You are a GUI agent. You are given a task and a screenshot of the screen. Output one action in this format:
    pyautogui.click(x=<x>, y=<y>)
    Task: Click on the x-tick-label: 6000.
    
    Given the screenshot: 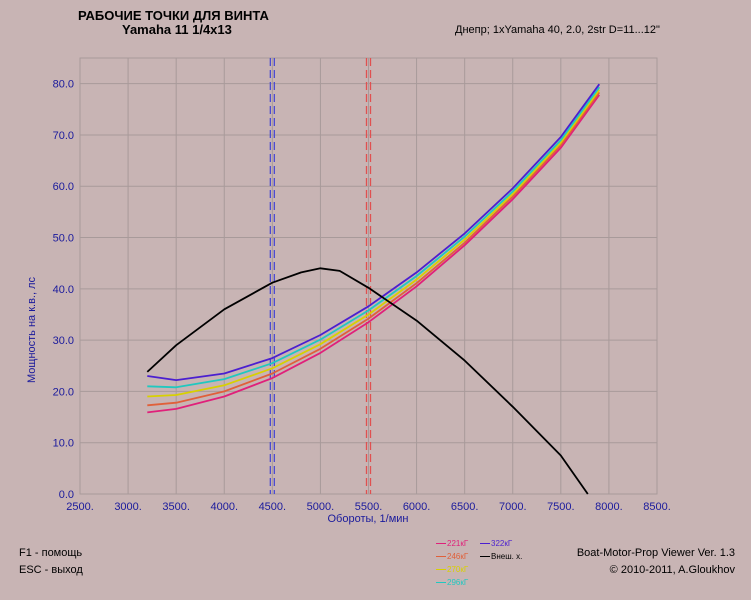 What is the action you would take?
    pyautogui.click(x=417, y=507)
    